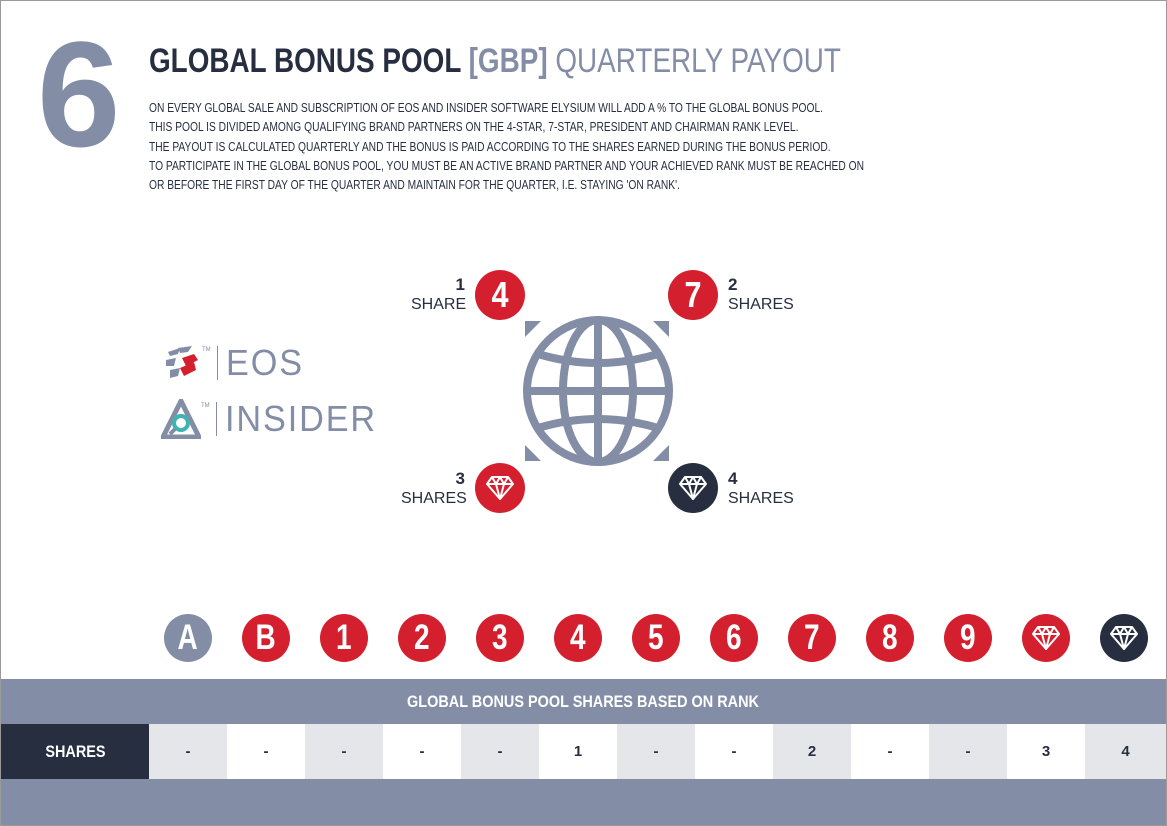 This screenshot has width=1167, height=826. I want to click on eos-logo: TM EOS, so click(236, 362).